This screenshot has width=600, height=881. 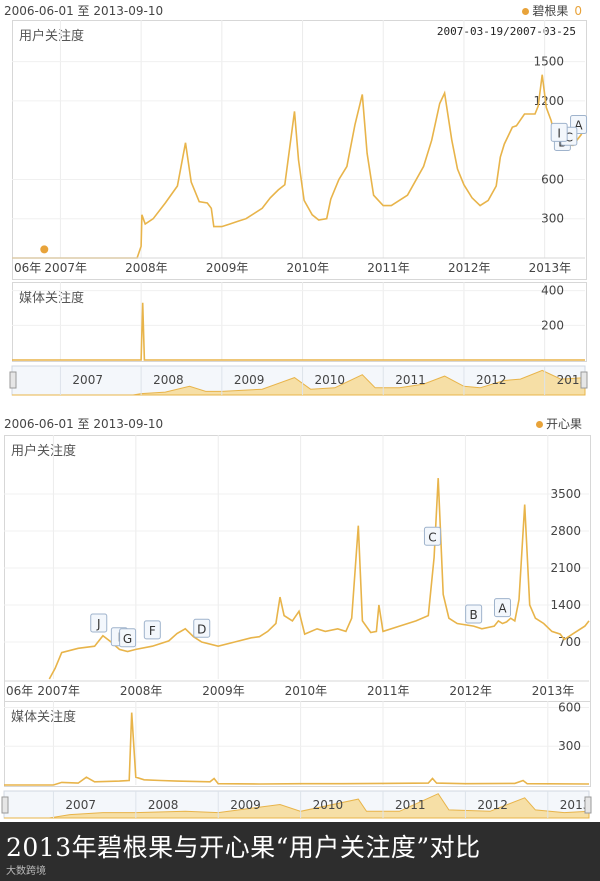 I want to click on event-flag-label: B, so click(x=474, y=615).